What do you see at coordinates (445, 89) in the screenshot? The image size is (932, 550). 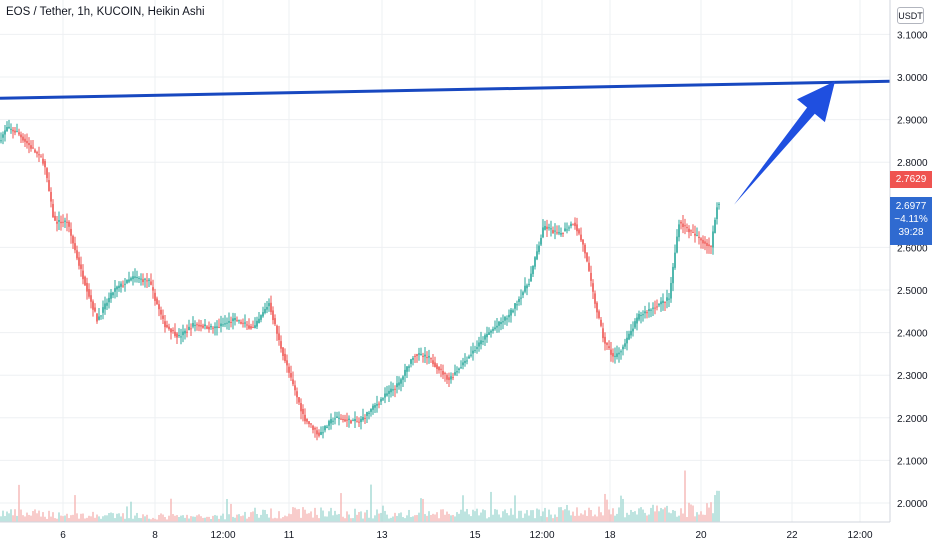 I see `trendline` at bounding box center [445, 89].